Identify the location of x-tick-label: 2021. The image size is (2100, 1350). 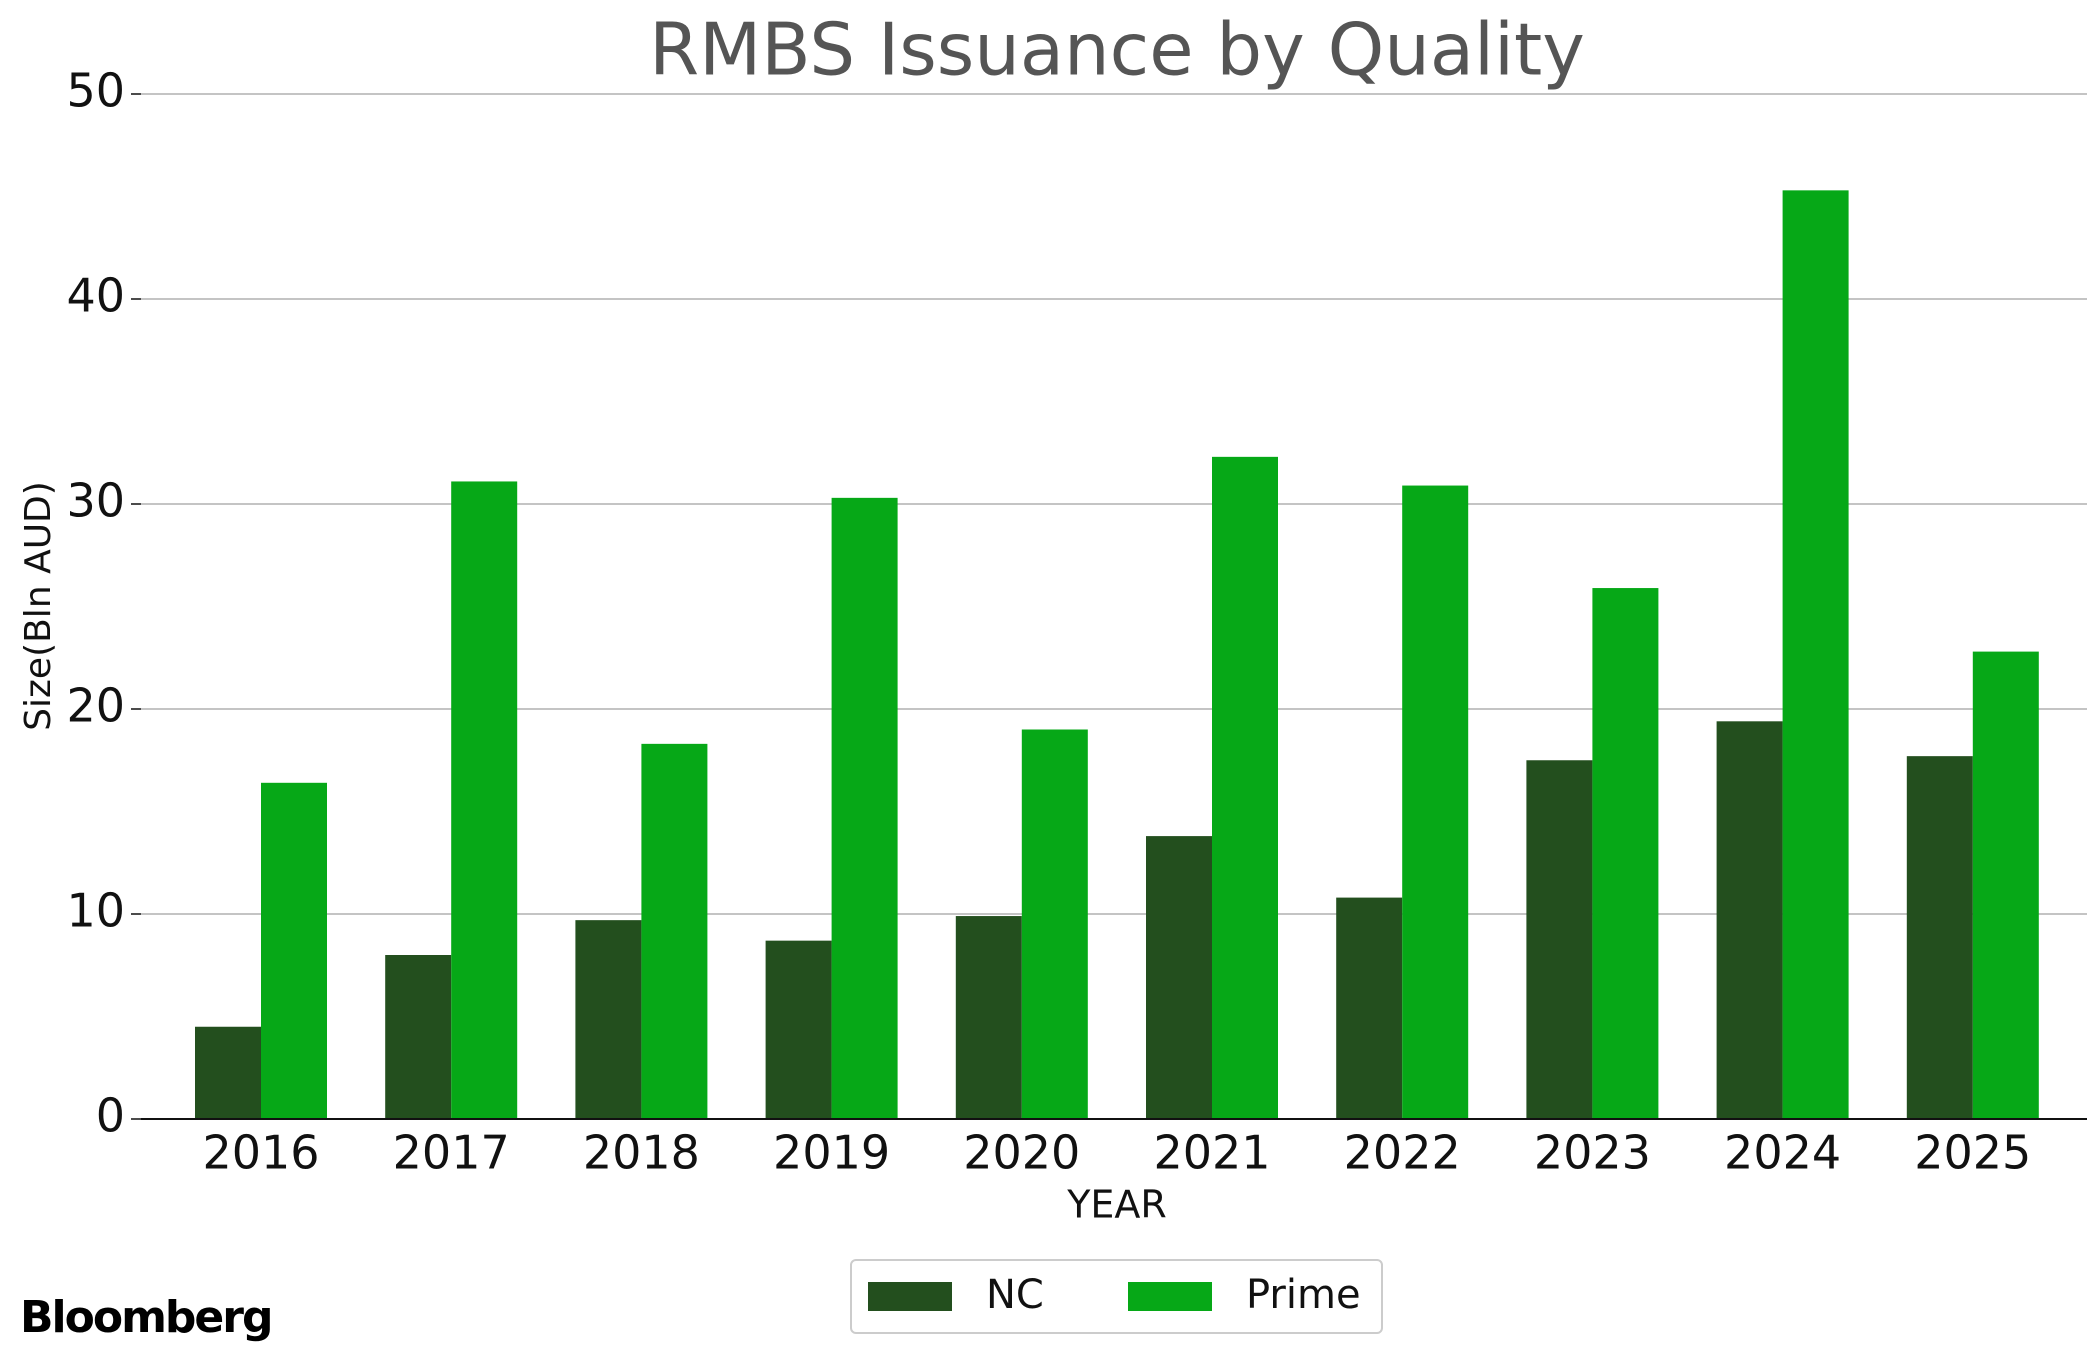
(1211, 1153).